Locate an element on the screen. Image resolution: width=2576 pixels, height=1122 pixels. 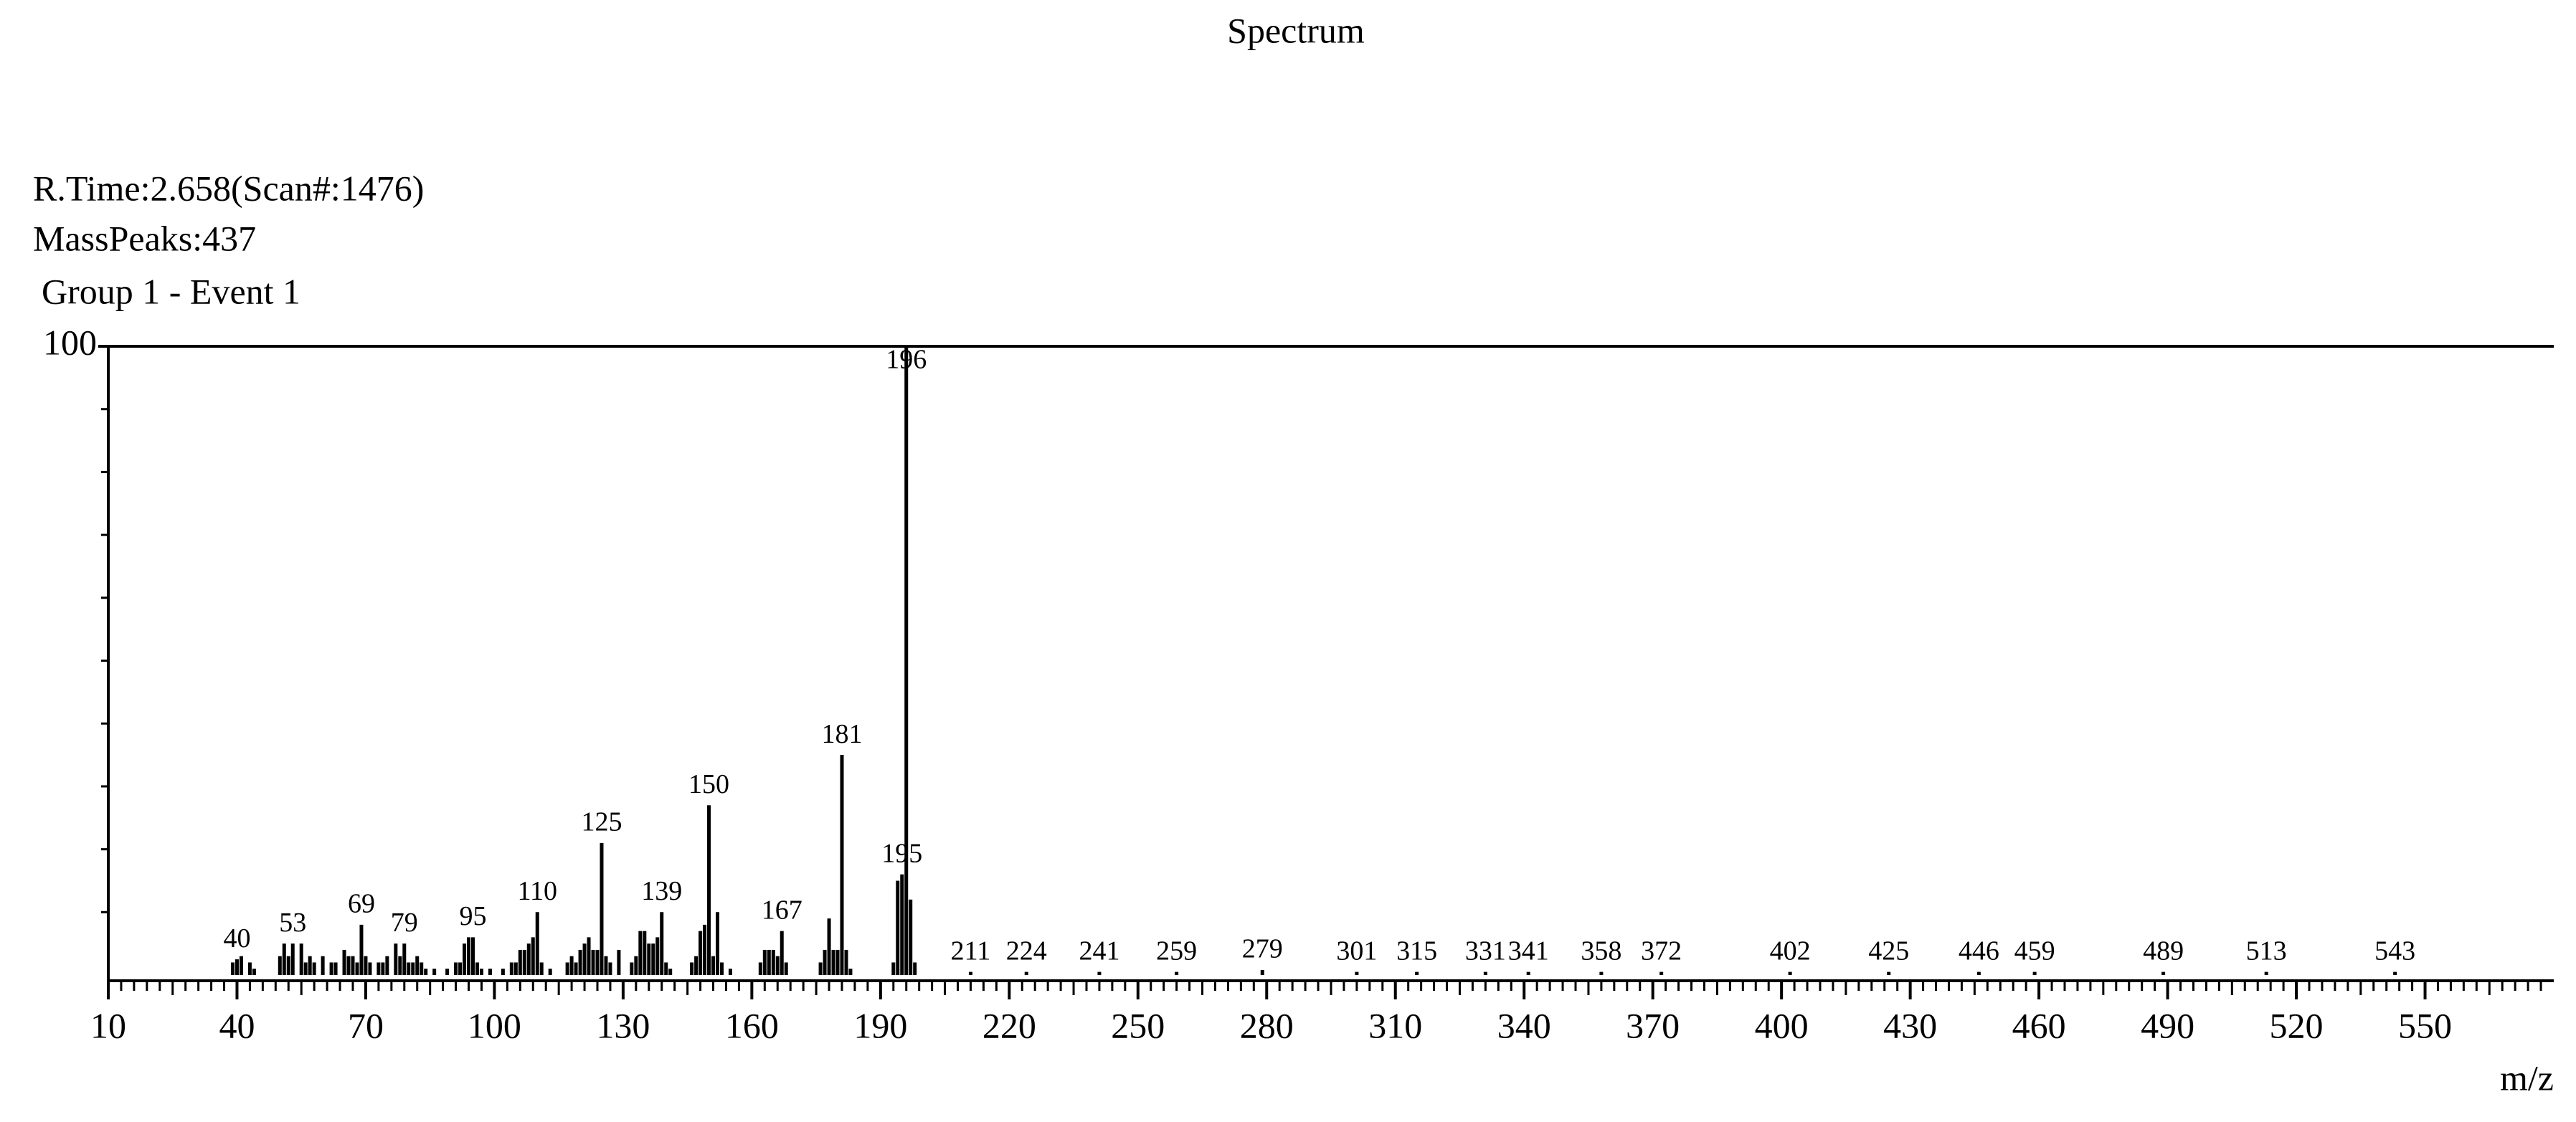
x-tick-label: 340 is located at coordinates (1524, 1025).